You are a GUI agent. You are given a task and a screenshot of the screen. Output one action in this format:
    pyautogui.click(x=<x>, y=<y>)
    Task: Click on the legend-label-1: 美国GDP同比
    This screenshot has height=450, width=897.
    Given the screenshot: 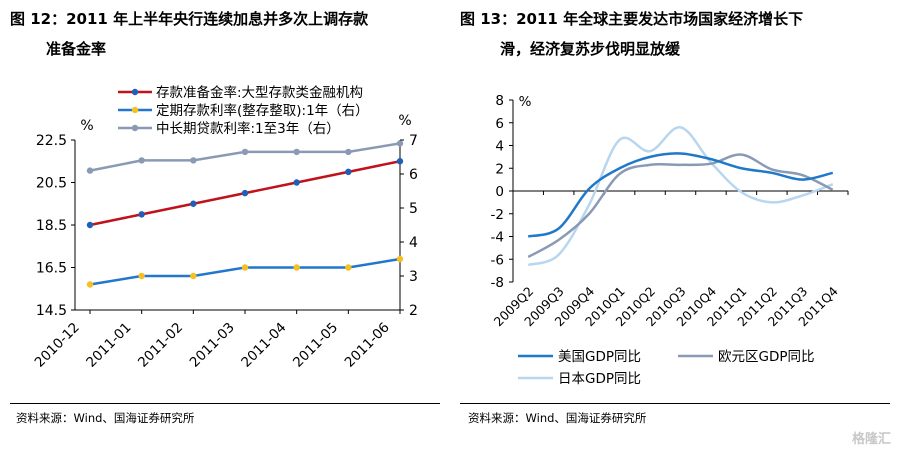 What is the action you would take?
    pyautogui.click(x=599, y=357)
    